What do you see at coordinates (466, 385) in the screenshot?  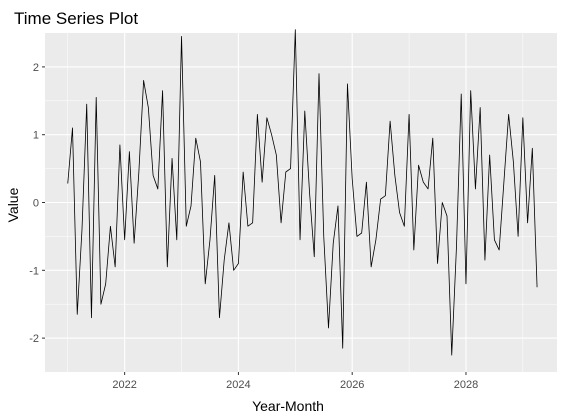 I see `x-tick-label: 2028` at bounding box center [466, 385].